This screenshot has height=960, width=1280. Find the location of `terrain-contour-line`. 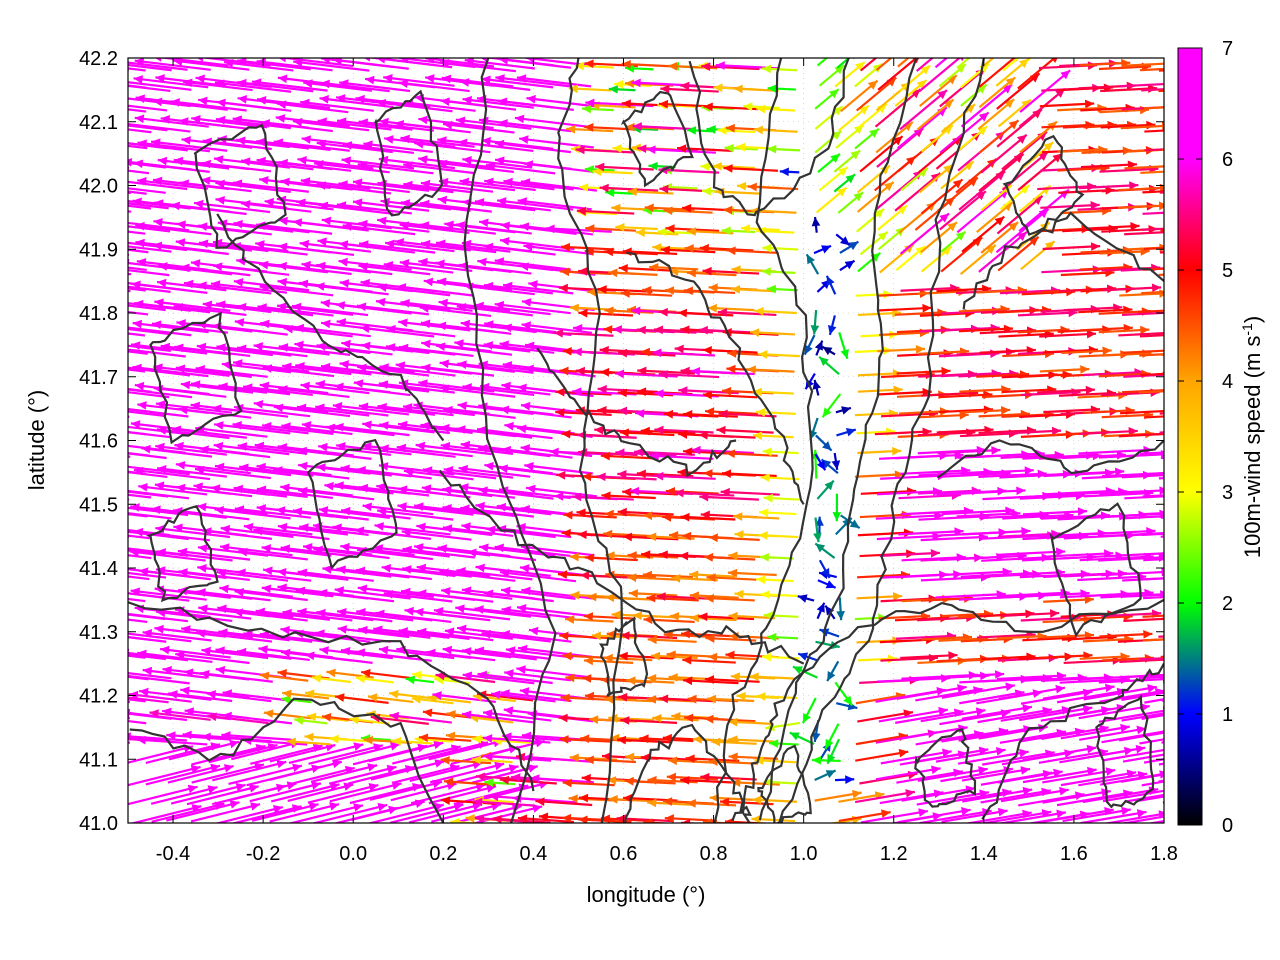

terrain-contour-line is located at coordinates (1072, 741).